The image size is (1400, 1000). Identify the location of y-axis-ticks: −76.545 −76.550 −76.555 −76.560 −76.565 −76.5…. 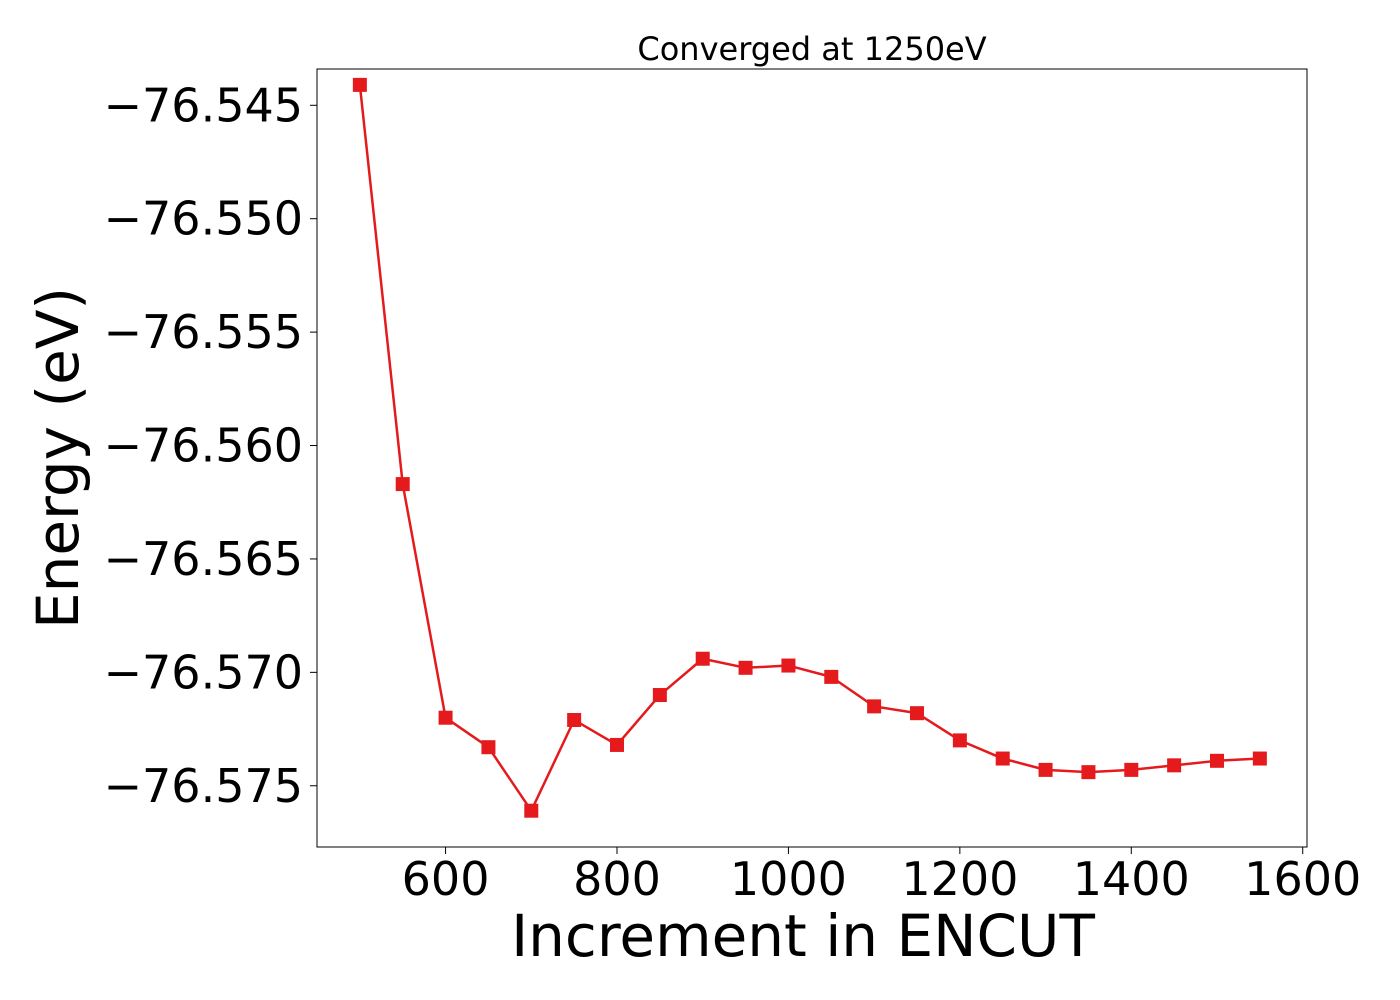
(210, 445).